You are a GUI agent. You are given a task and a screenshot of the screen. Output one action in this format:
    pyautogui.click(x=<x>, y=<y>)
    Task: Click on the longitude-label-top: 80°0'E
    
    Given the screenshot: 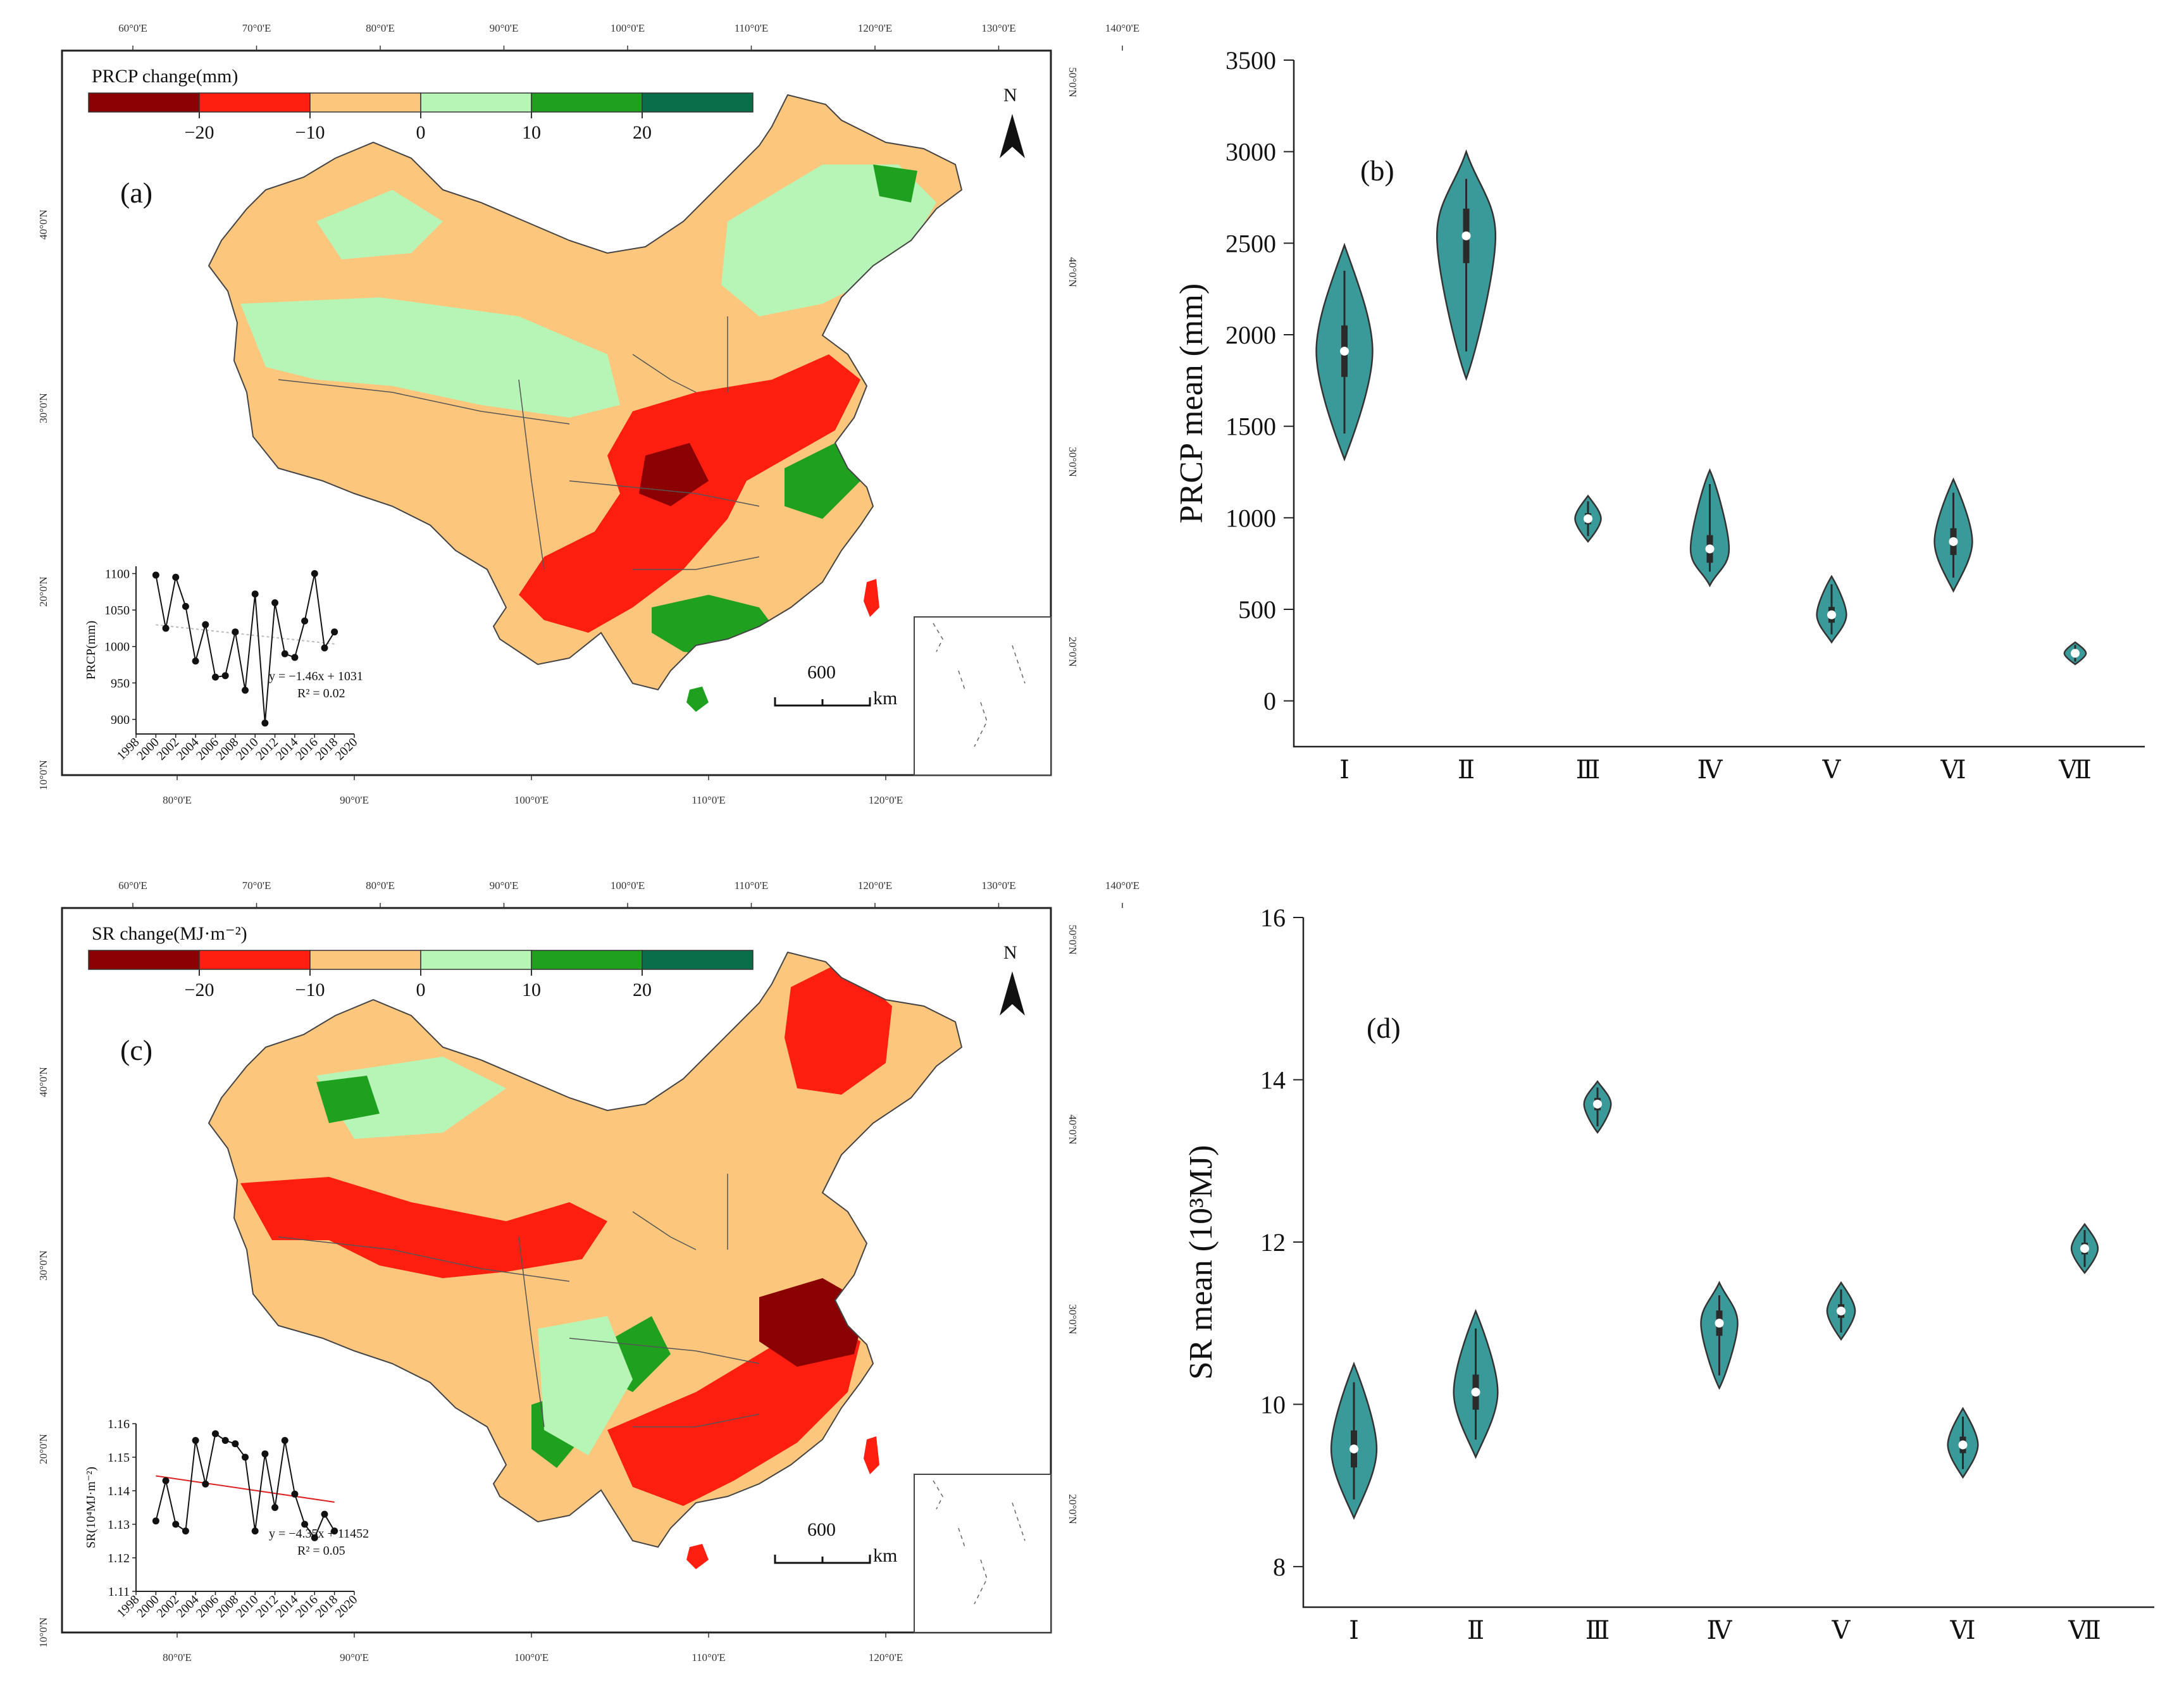 What is the action you would take?
    pyautogui.click(x=380, y=28)
    